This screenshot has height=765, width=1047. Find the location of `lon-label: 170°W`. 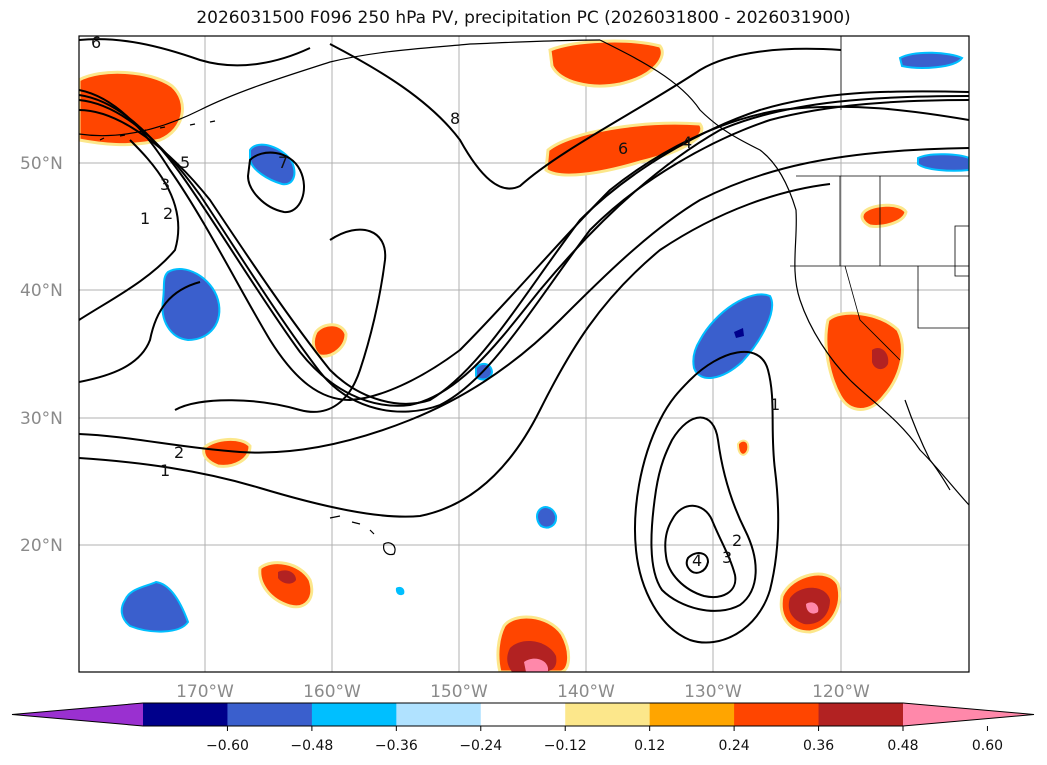

lon-label: 170°W is located at coordinates (205, 692).